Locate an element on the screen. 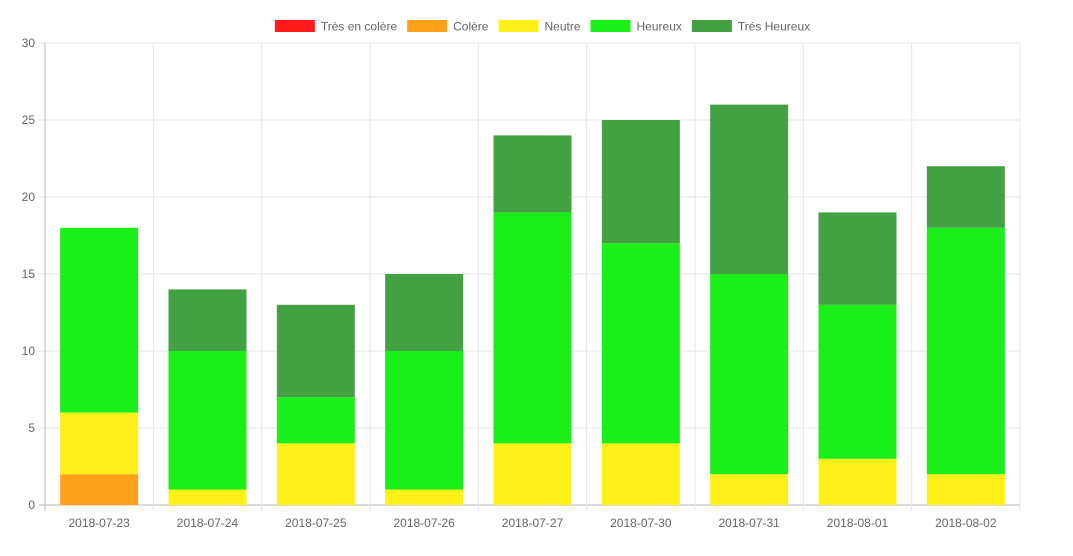  legend-item: Très en colère is located at coordinates (336, 27).